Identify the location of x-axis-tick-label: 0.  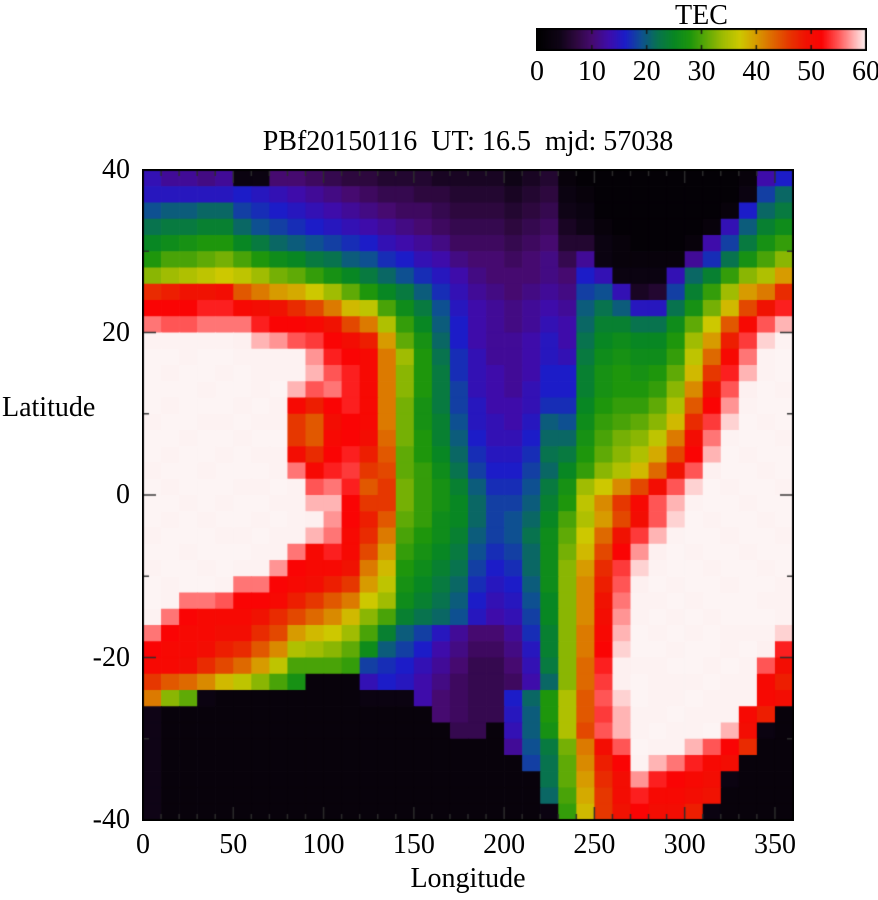
(143, 844).